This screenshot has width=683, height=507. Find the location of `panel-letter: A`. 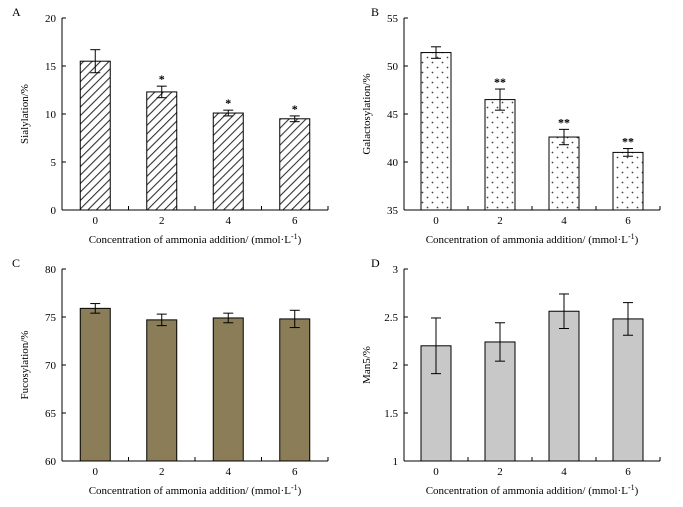

panel-letter: A is located at coordinates (16, 12).